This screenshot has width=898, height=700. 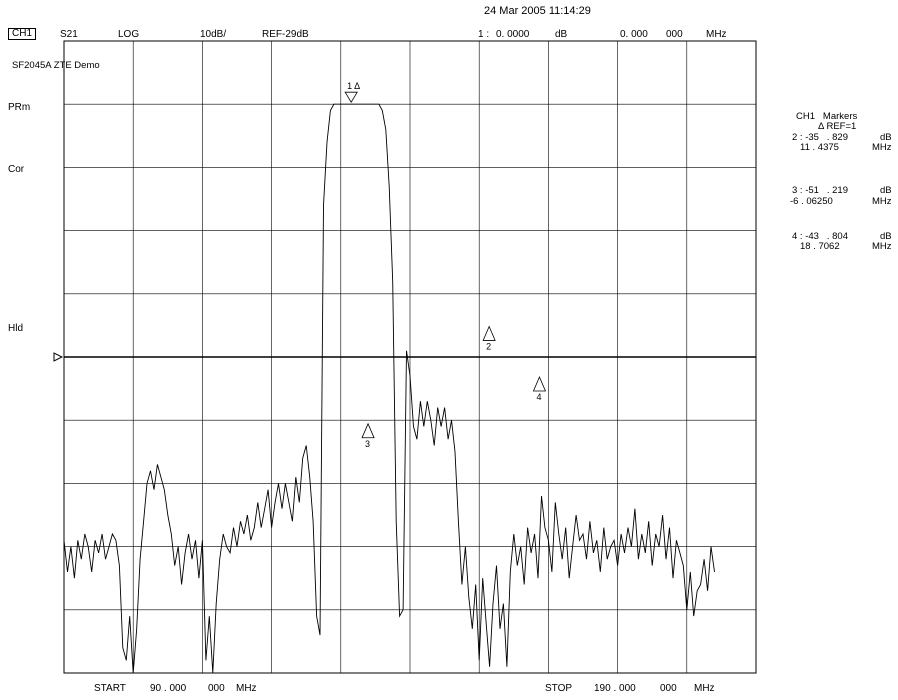 What do you see at coordinates (539, 384) in the screenshot?
I see `marker-4-triangle-icon` at bounding box center [539, 384].